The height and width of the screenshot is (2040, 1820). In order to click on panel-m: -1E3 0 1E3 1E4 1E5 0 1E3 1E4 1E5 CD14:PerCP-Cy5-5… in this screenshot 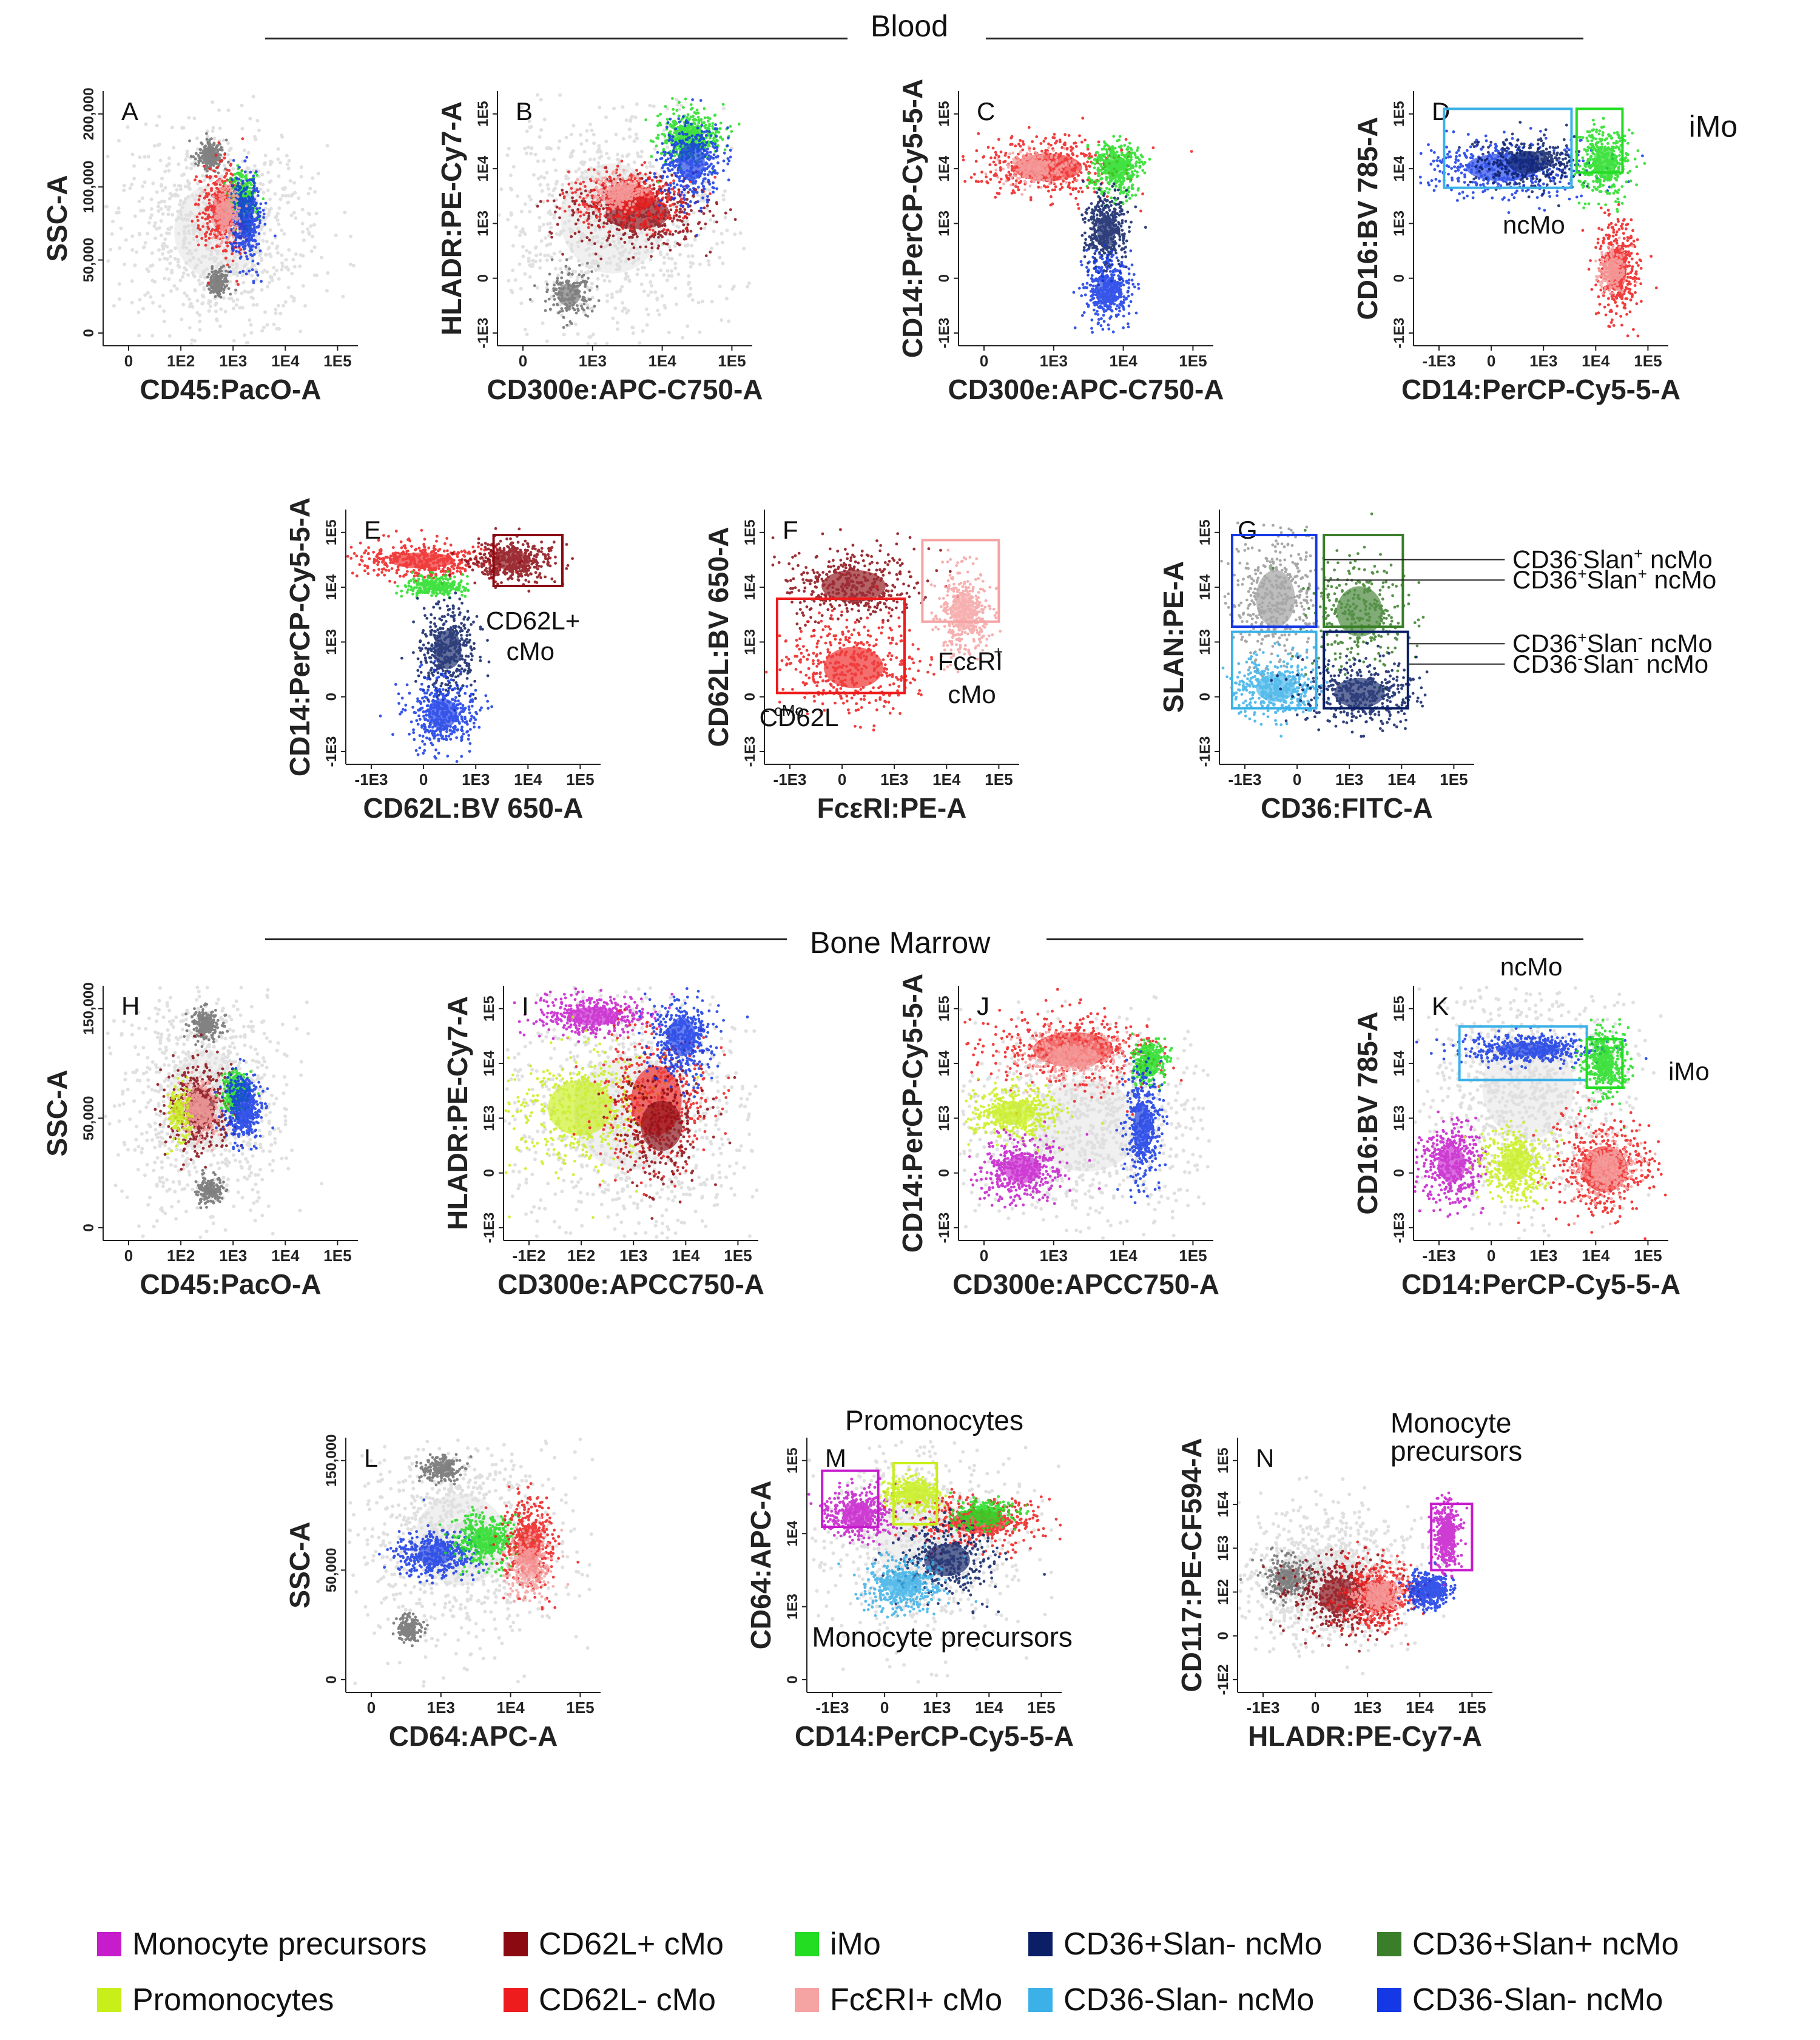, I will do `click(909, 1578)`.